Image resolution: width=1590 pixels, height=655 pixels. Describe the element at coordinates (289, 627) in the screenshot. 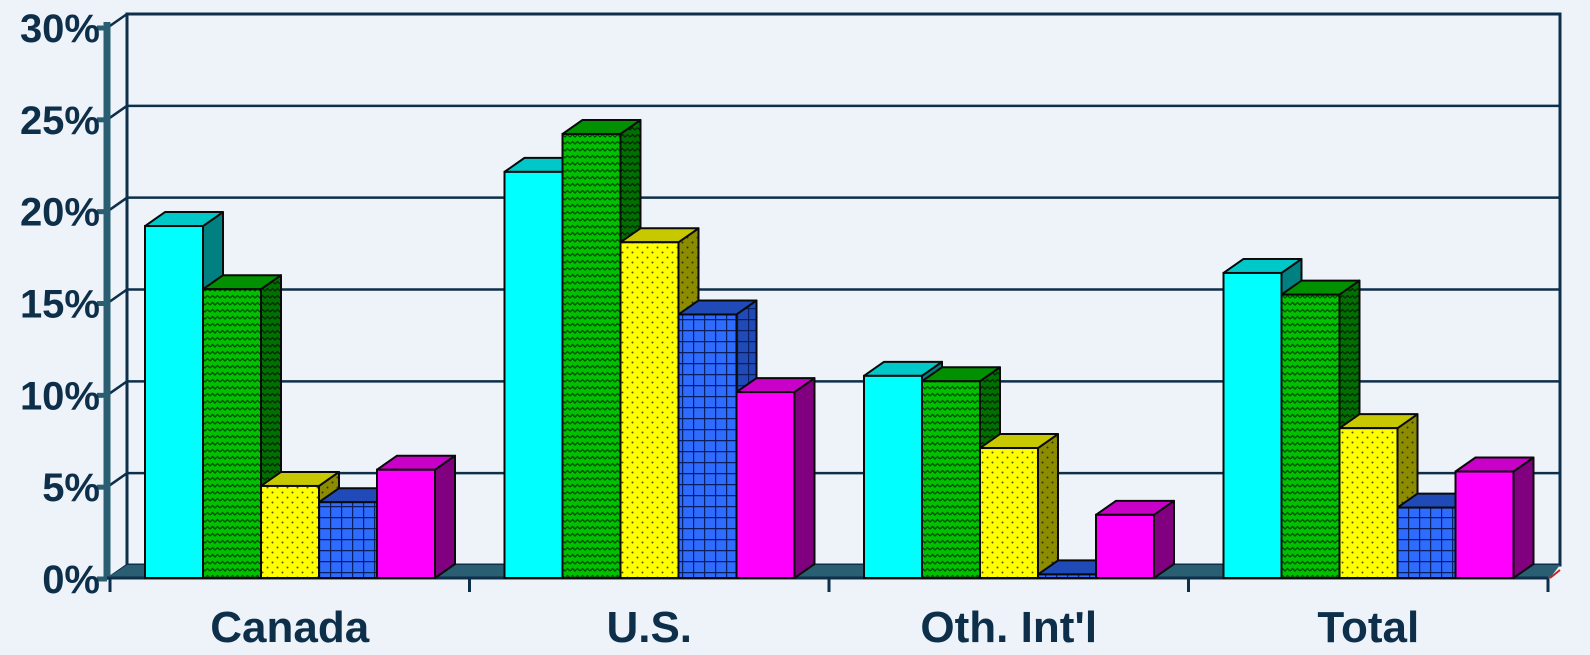

I see `x-category-label: Canada` at that location.